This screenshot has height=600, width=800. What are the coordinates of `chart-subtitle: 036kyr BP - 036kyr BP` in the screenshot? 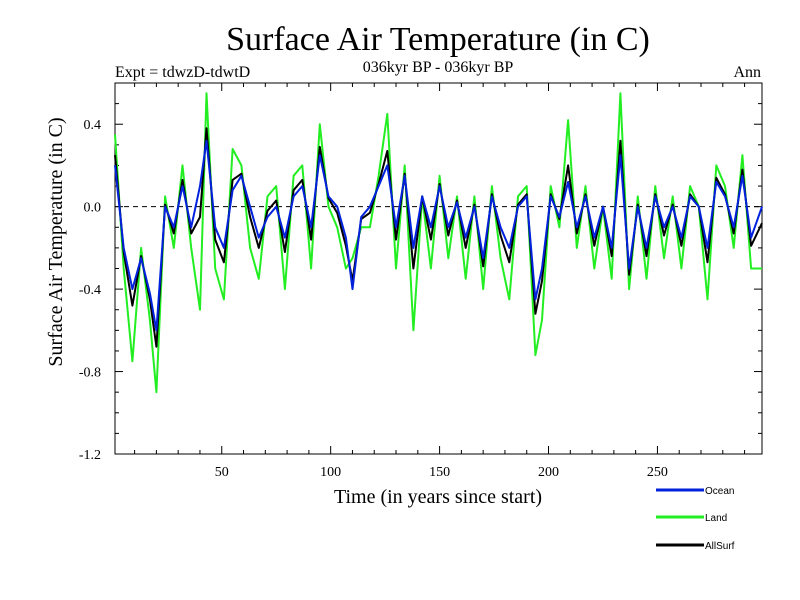 It's located at (438, 67).